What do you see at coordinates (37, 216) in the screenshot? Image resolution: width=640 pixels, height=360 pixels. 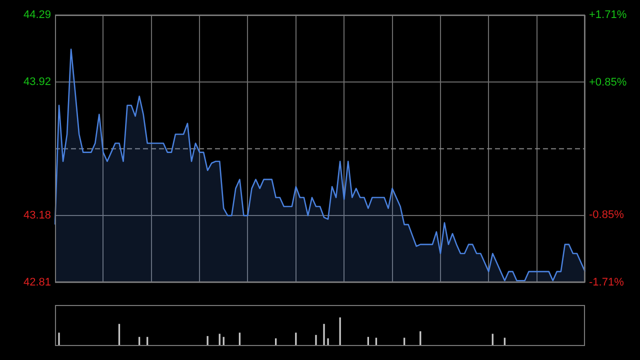 I see `y-tick-label: 43.18` at bounding box center [37, 216].